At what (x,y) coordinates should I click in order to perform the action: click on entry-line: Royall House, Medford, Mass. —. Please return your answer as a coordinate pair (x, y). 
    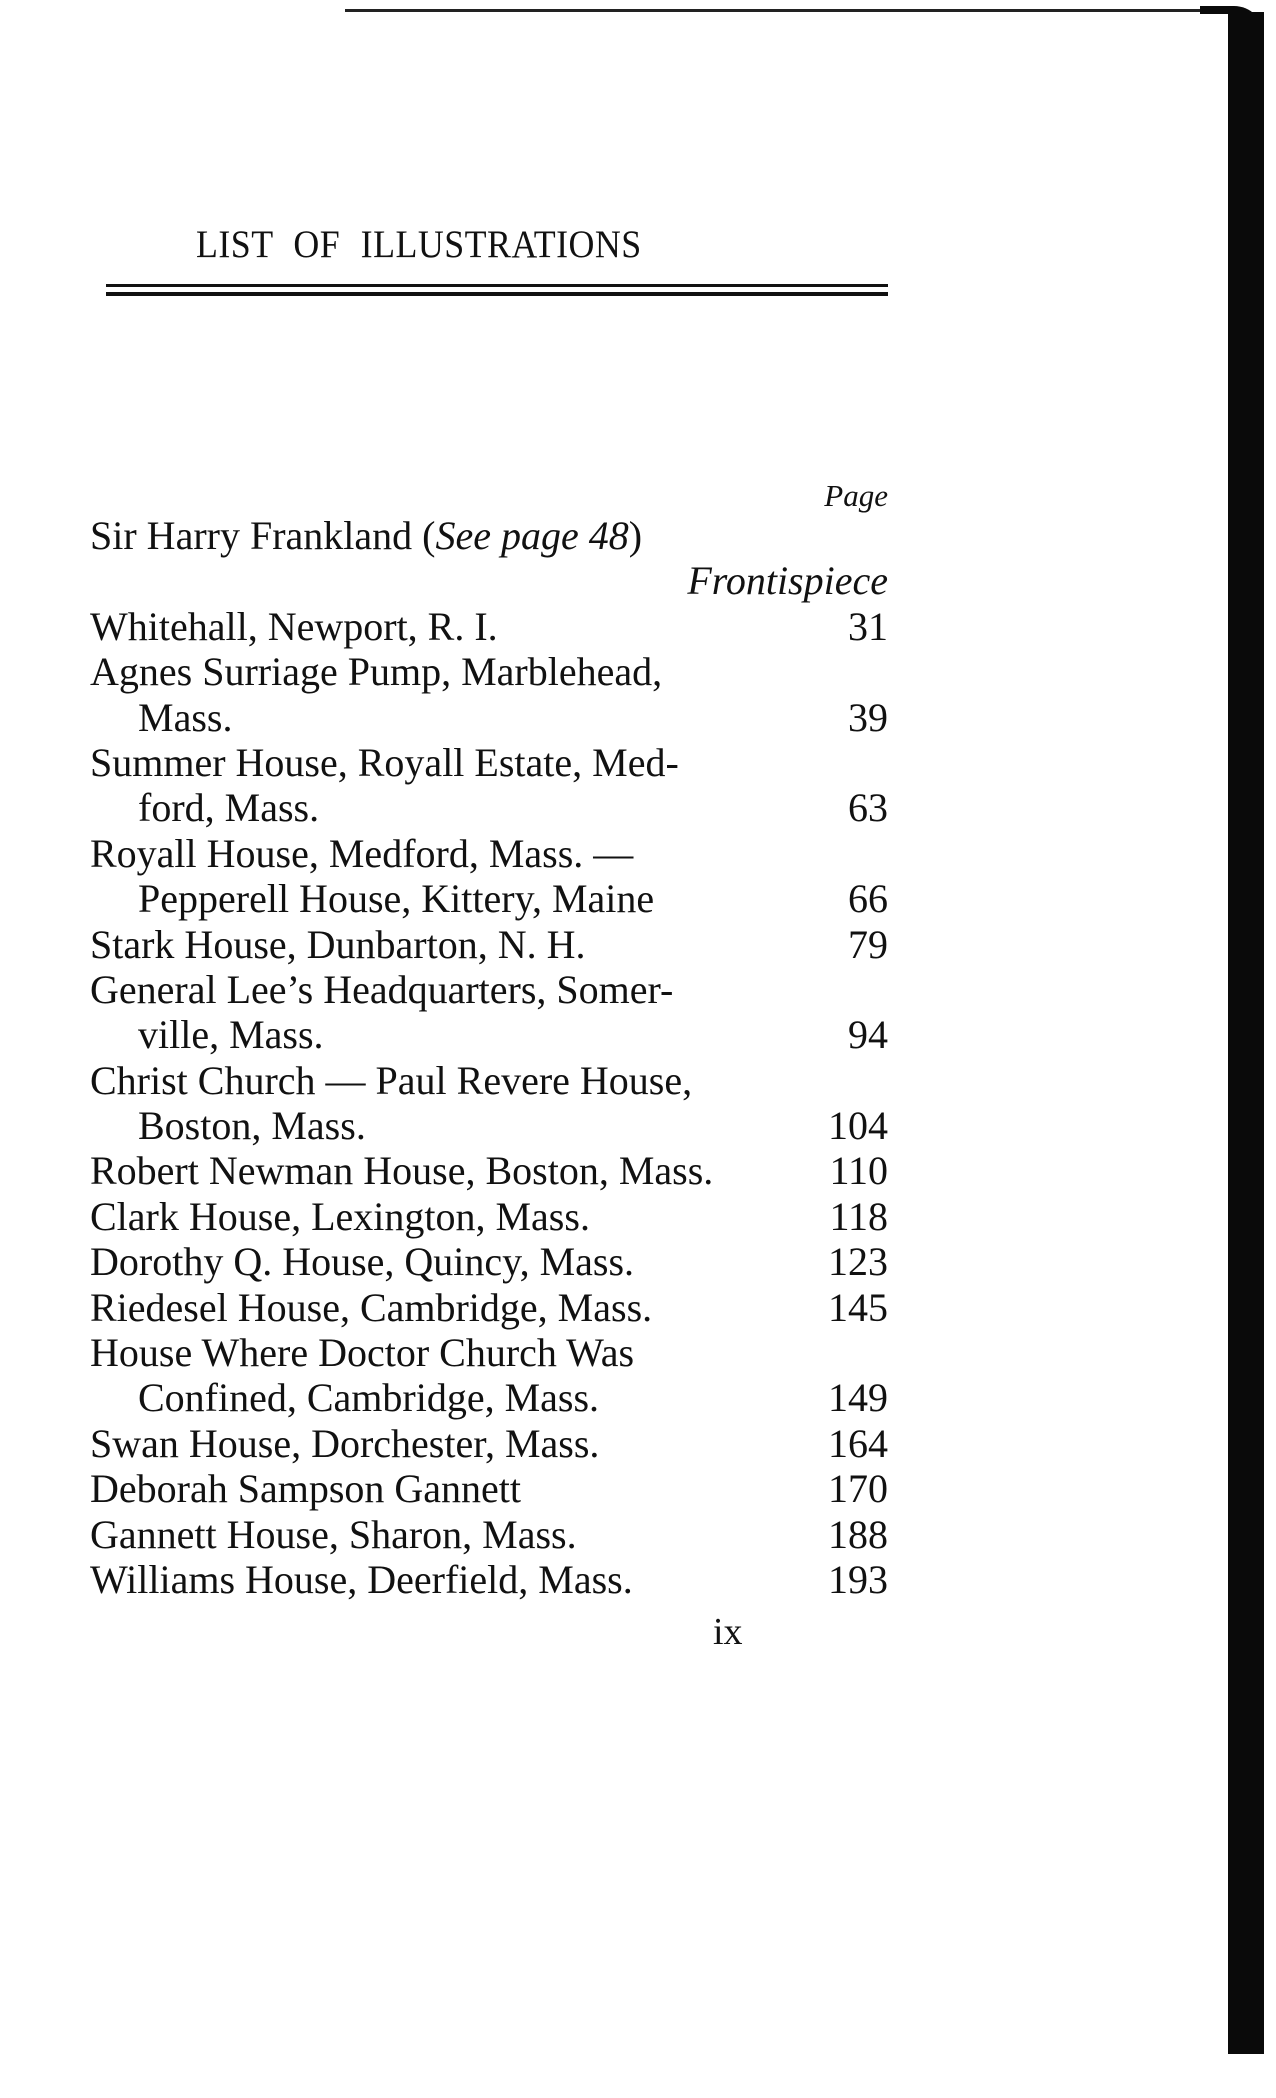
    Looking at the image, I should click on (489, 853).